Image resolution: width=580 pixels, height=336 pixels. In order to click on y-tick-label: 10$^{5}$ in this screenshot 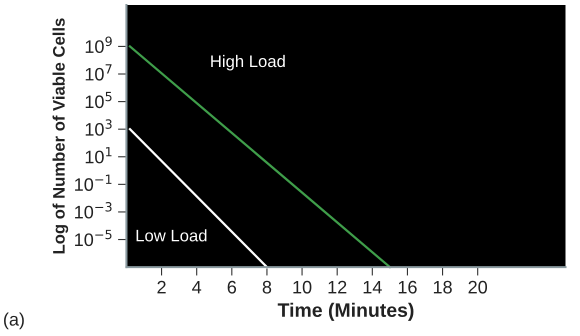, I will do `click(99, 100)`.